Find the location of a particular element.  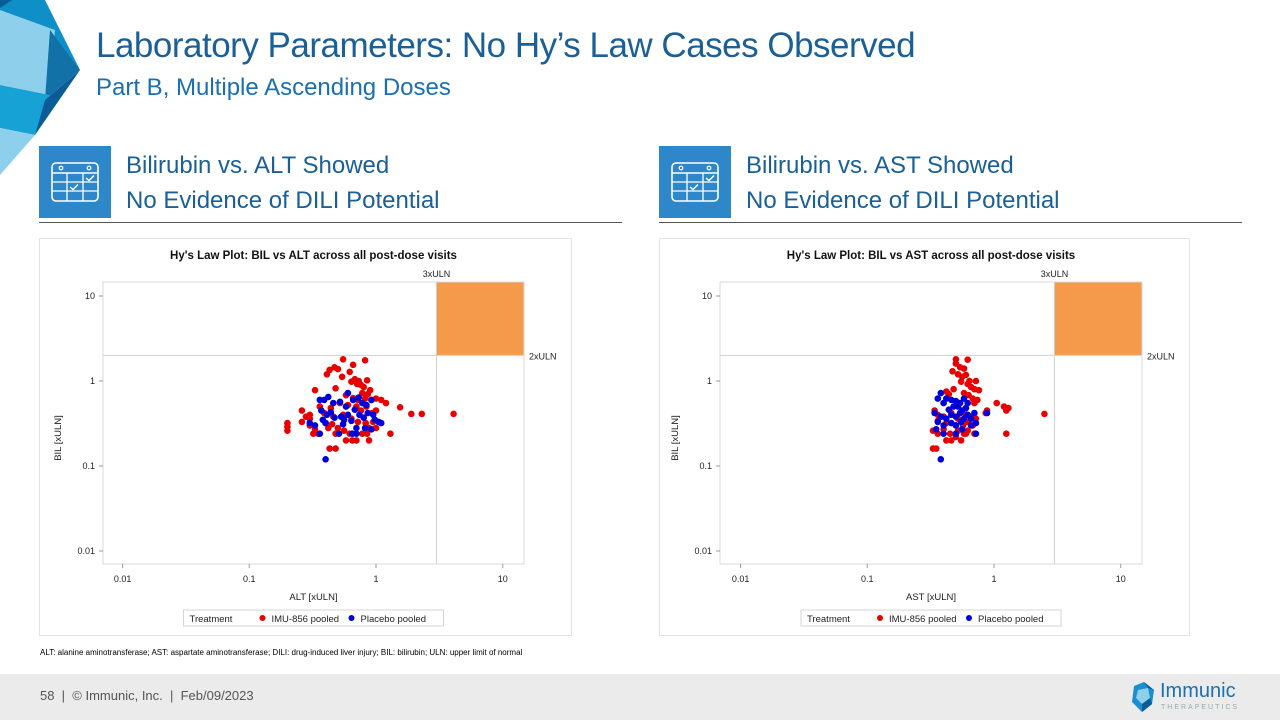

immunic-logo-icon is located at coordinates (1143, 697).